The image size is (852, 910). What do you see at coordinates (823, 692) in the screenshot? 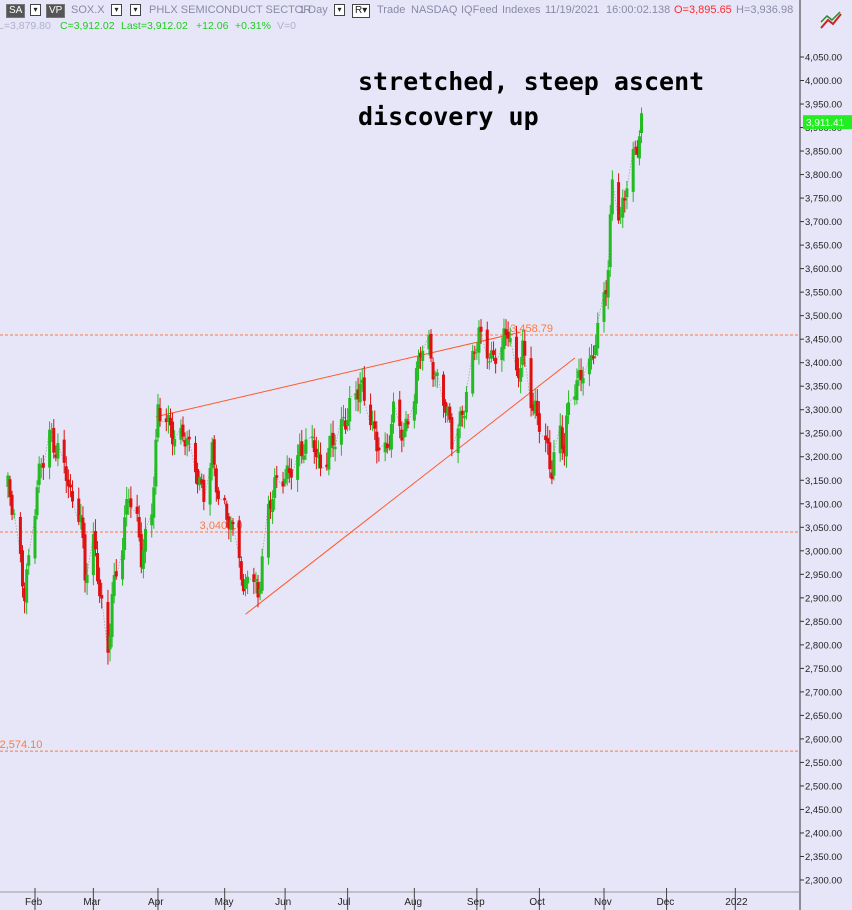
I see `price-tick-label: 2,700.00` at bounding box center [823, 692].